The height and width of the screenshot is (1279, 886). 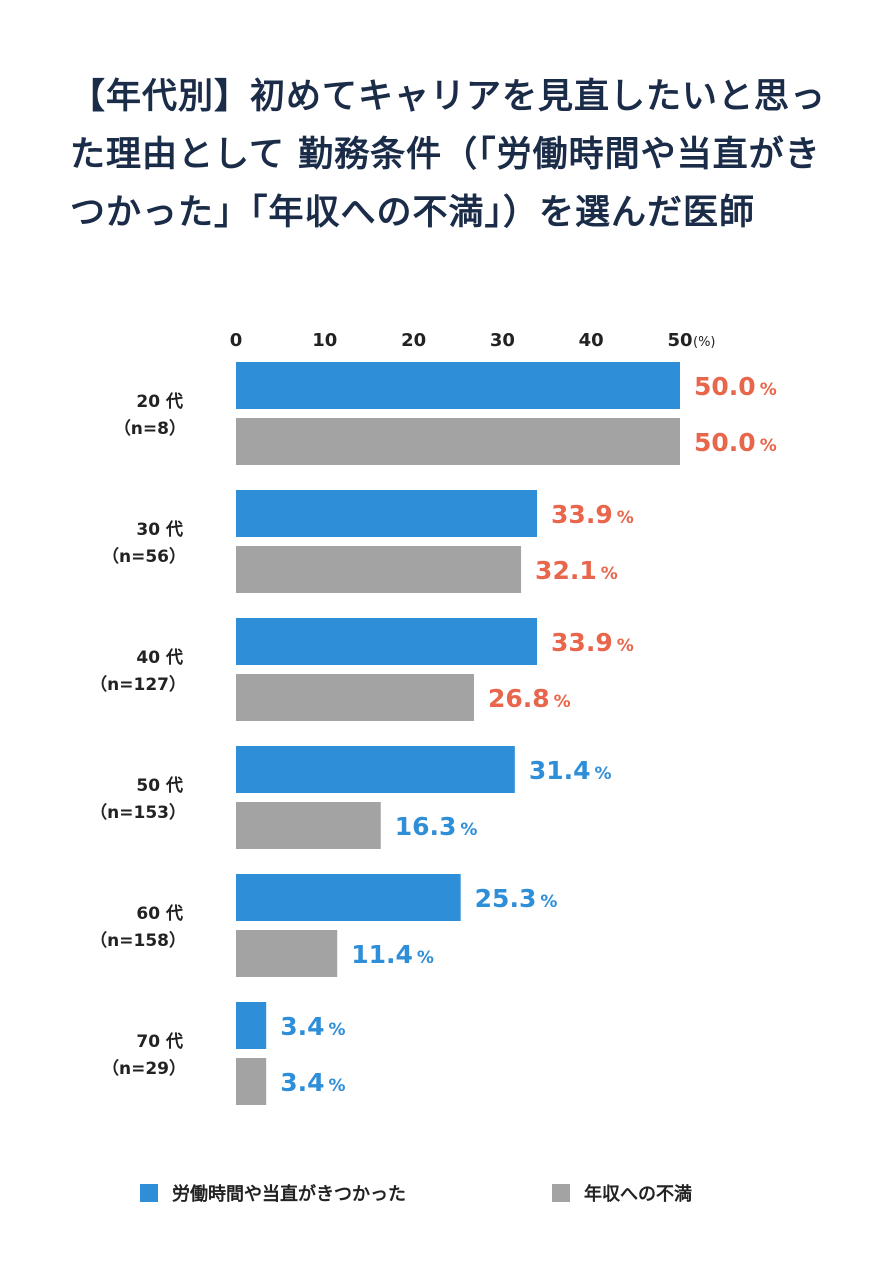 I want to click on legend-item-0: 労働時間や当直がきつかった, so click(x=273, y=1193).